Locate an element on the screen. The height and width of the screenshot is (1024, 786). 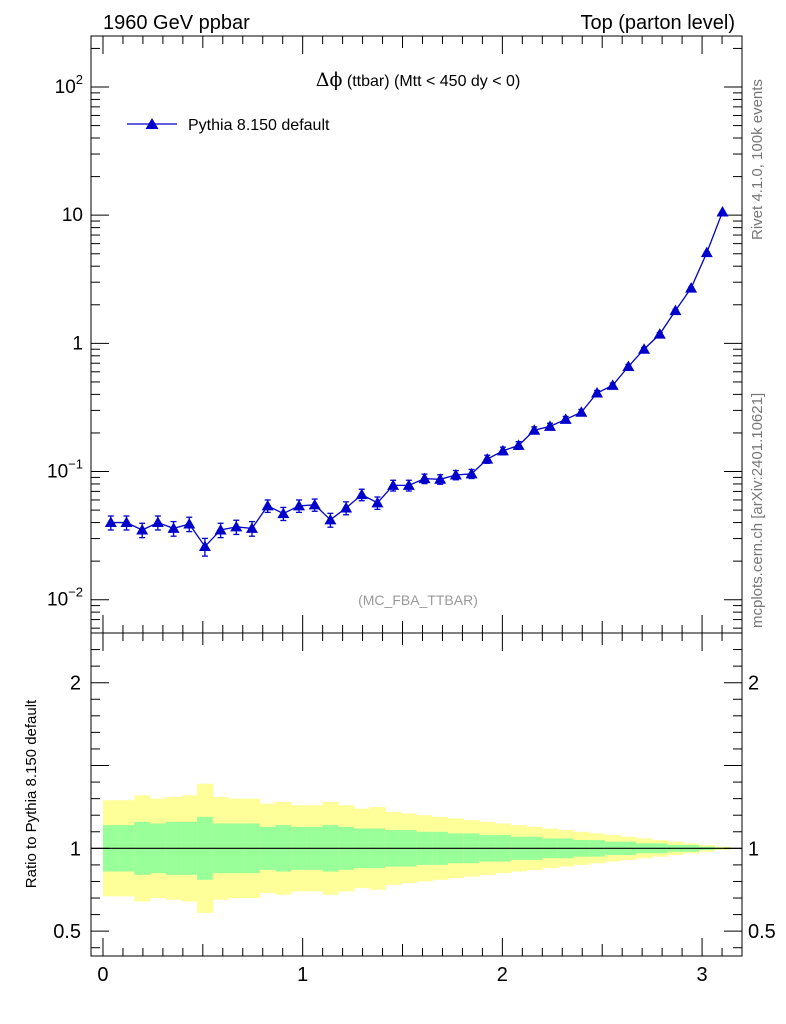
ratio-y-tick-label: 1 is located at coordinates (75, 849).